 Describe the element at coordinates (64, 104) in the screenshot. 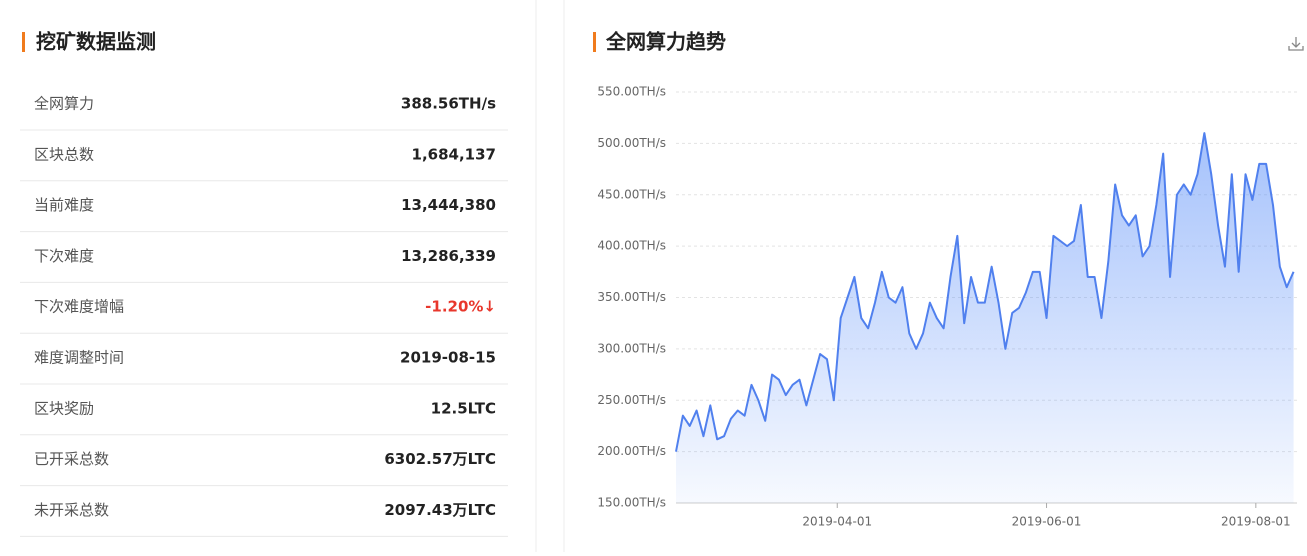

I see `row-label: 全网算力` at that location.